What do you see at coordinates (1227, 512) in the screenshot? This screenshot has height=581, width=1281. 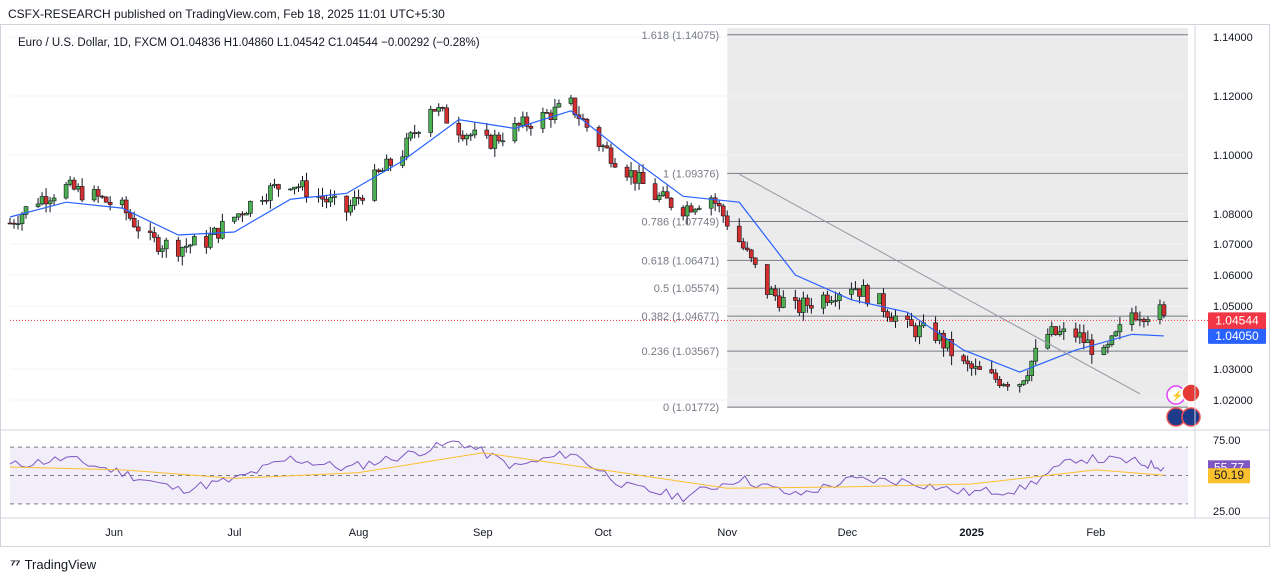 I see `rsi-tick-label: 25.00` at bounding box center [1227, 512].